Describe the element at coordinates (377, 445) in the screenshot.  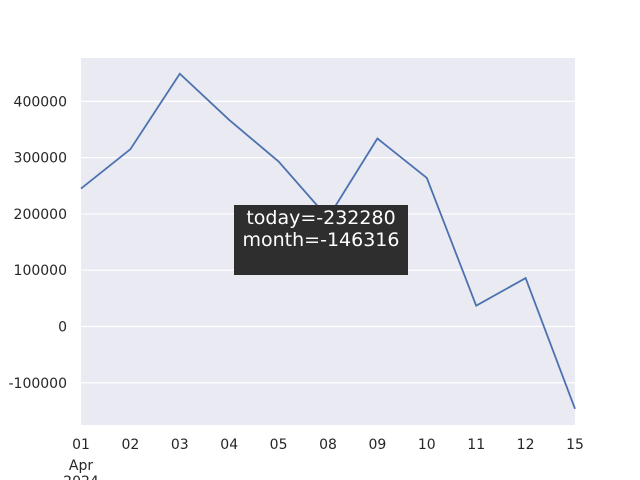
I see `x-tick-label: 09` at that location.